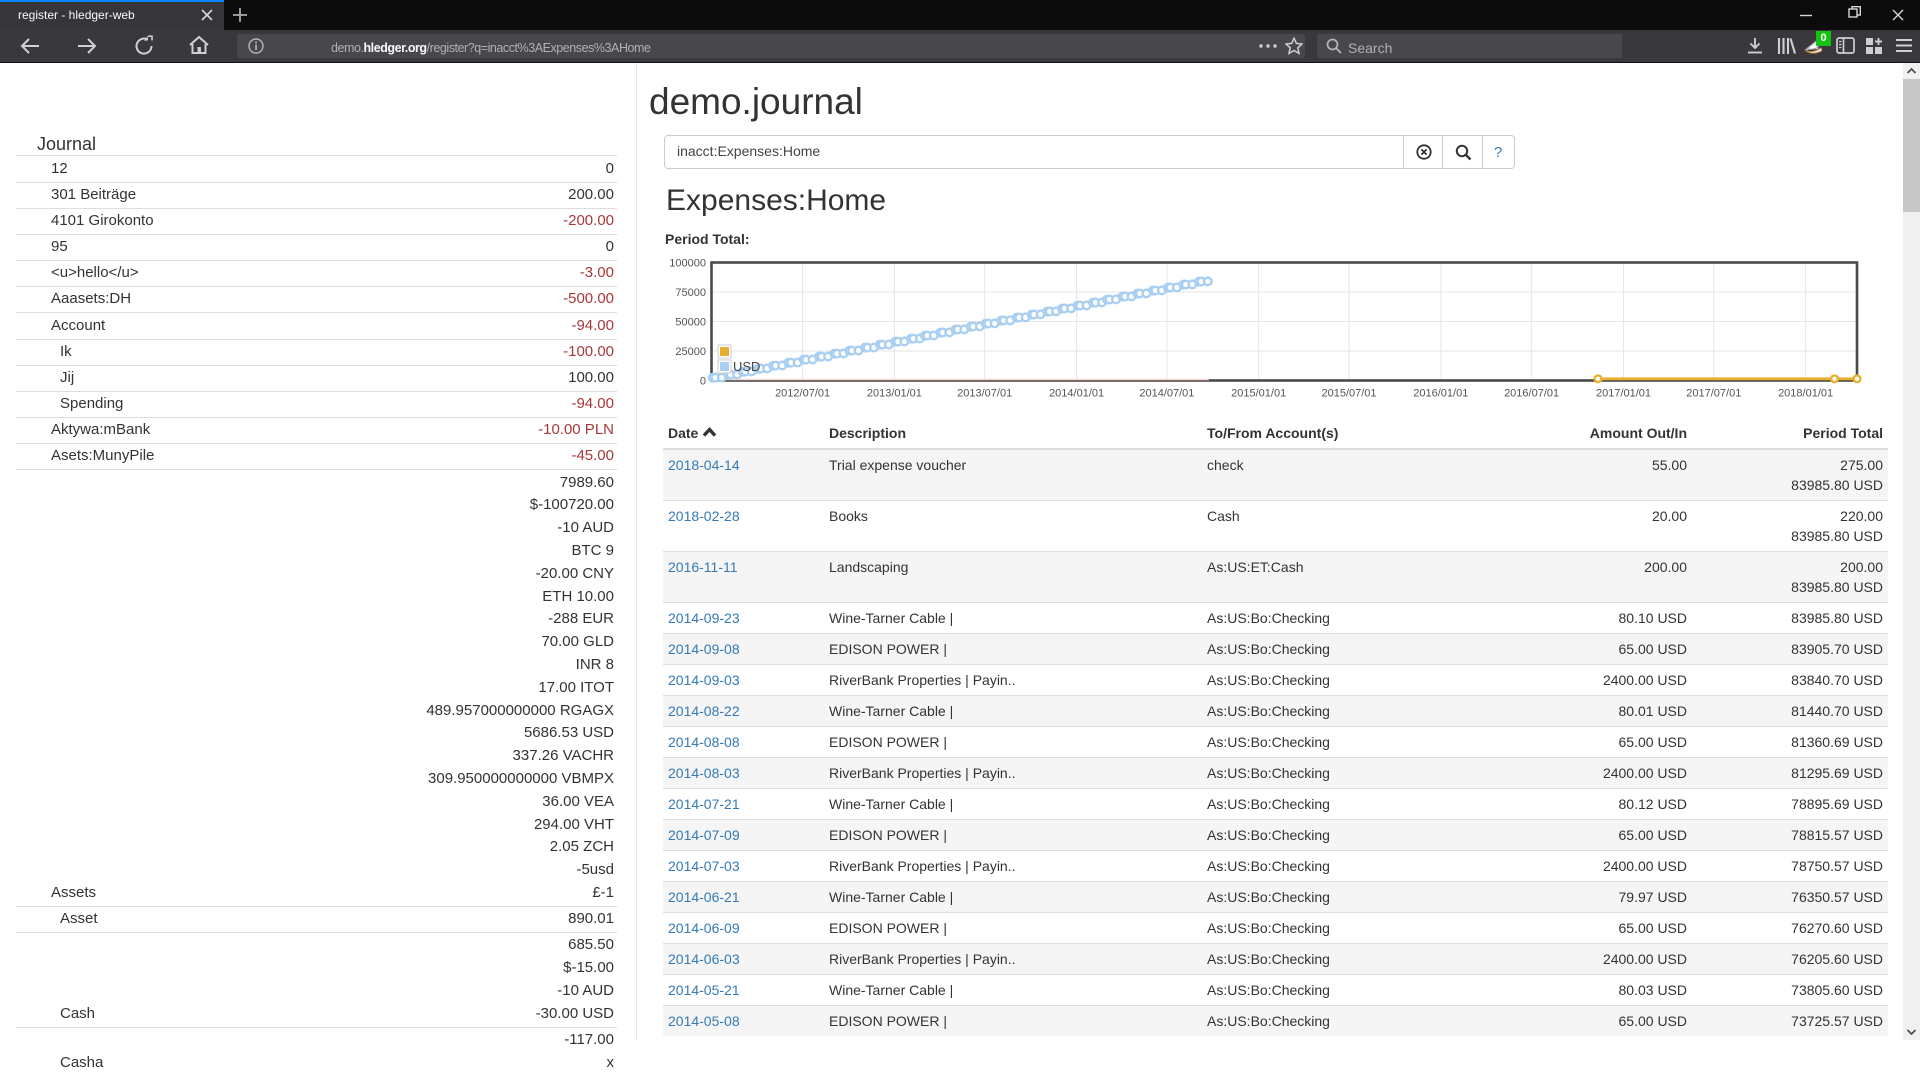 The height and width of the screenshot is (1076, 1920). I want to click on svg-text: 2015/07/01, so click(1348, 394).